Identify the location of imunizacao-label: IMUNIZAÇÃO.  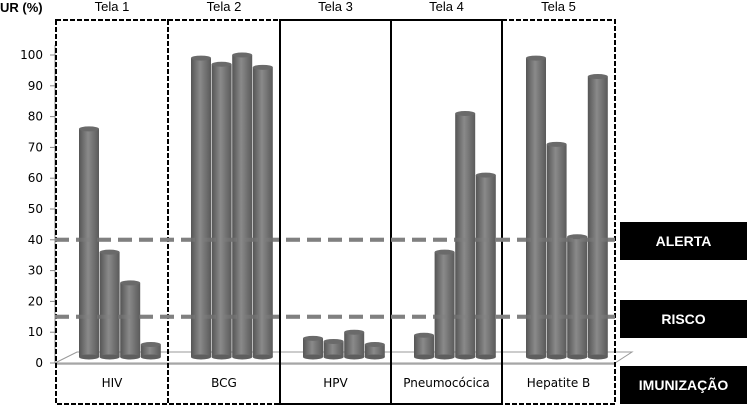
(683, 385).